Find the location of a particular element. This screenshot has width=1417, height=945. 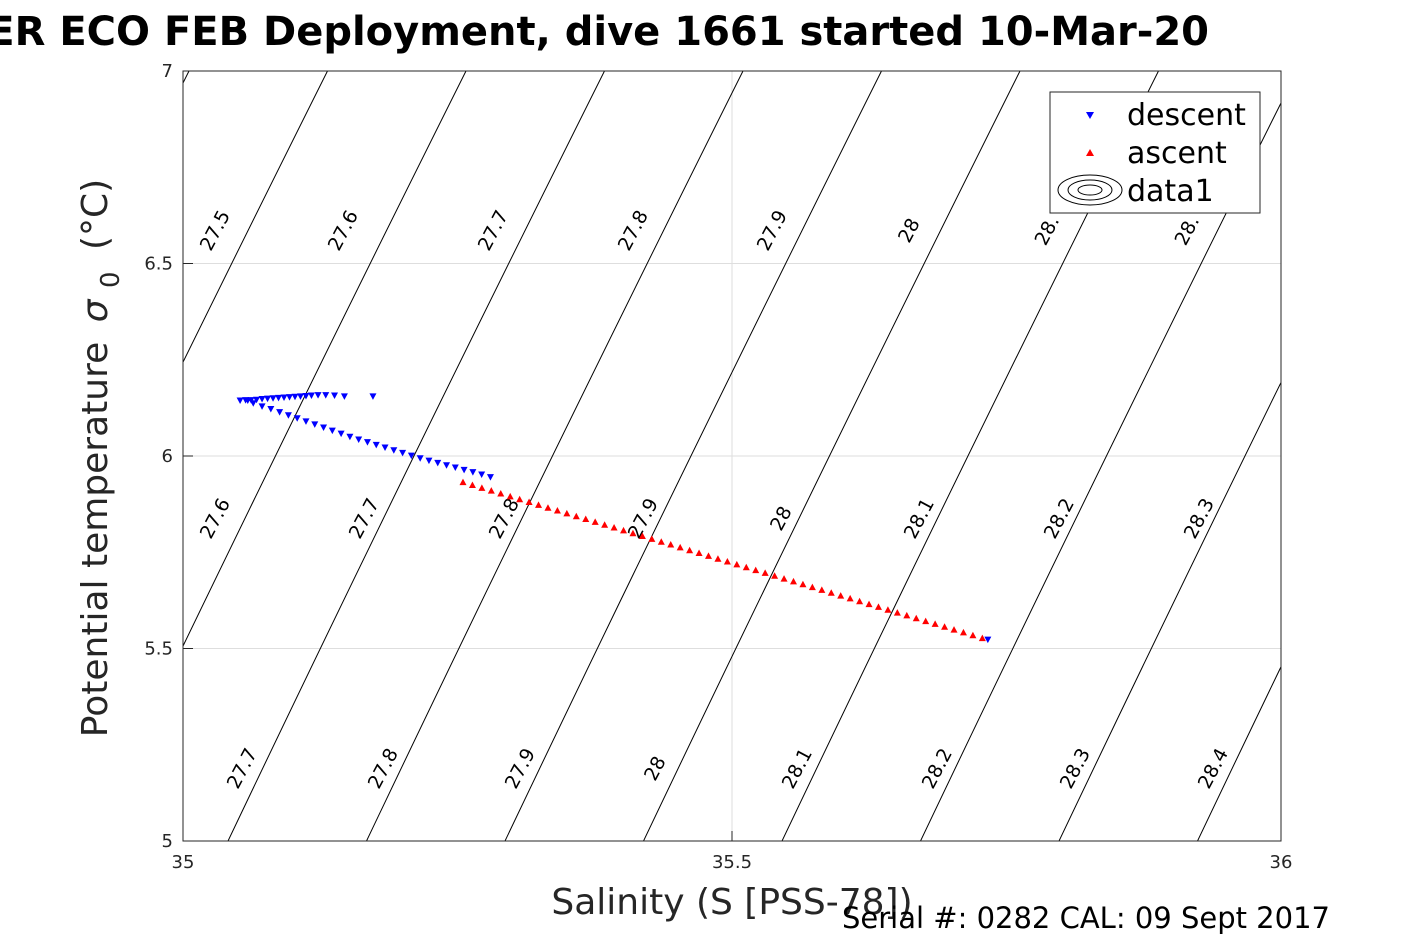

legend-ascent-marker is located at coordinates (1090, 152).